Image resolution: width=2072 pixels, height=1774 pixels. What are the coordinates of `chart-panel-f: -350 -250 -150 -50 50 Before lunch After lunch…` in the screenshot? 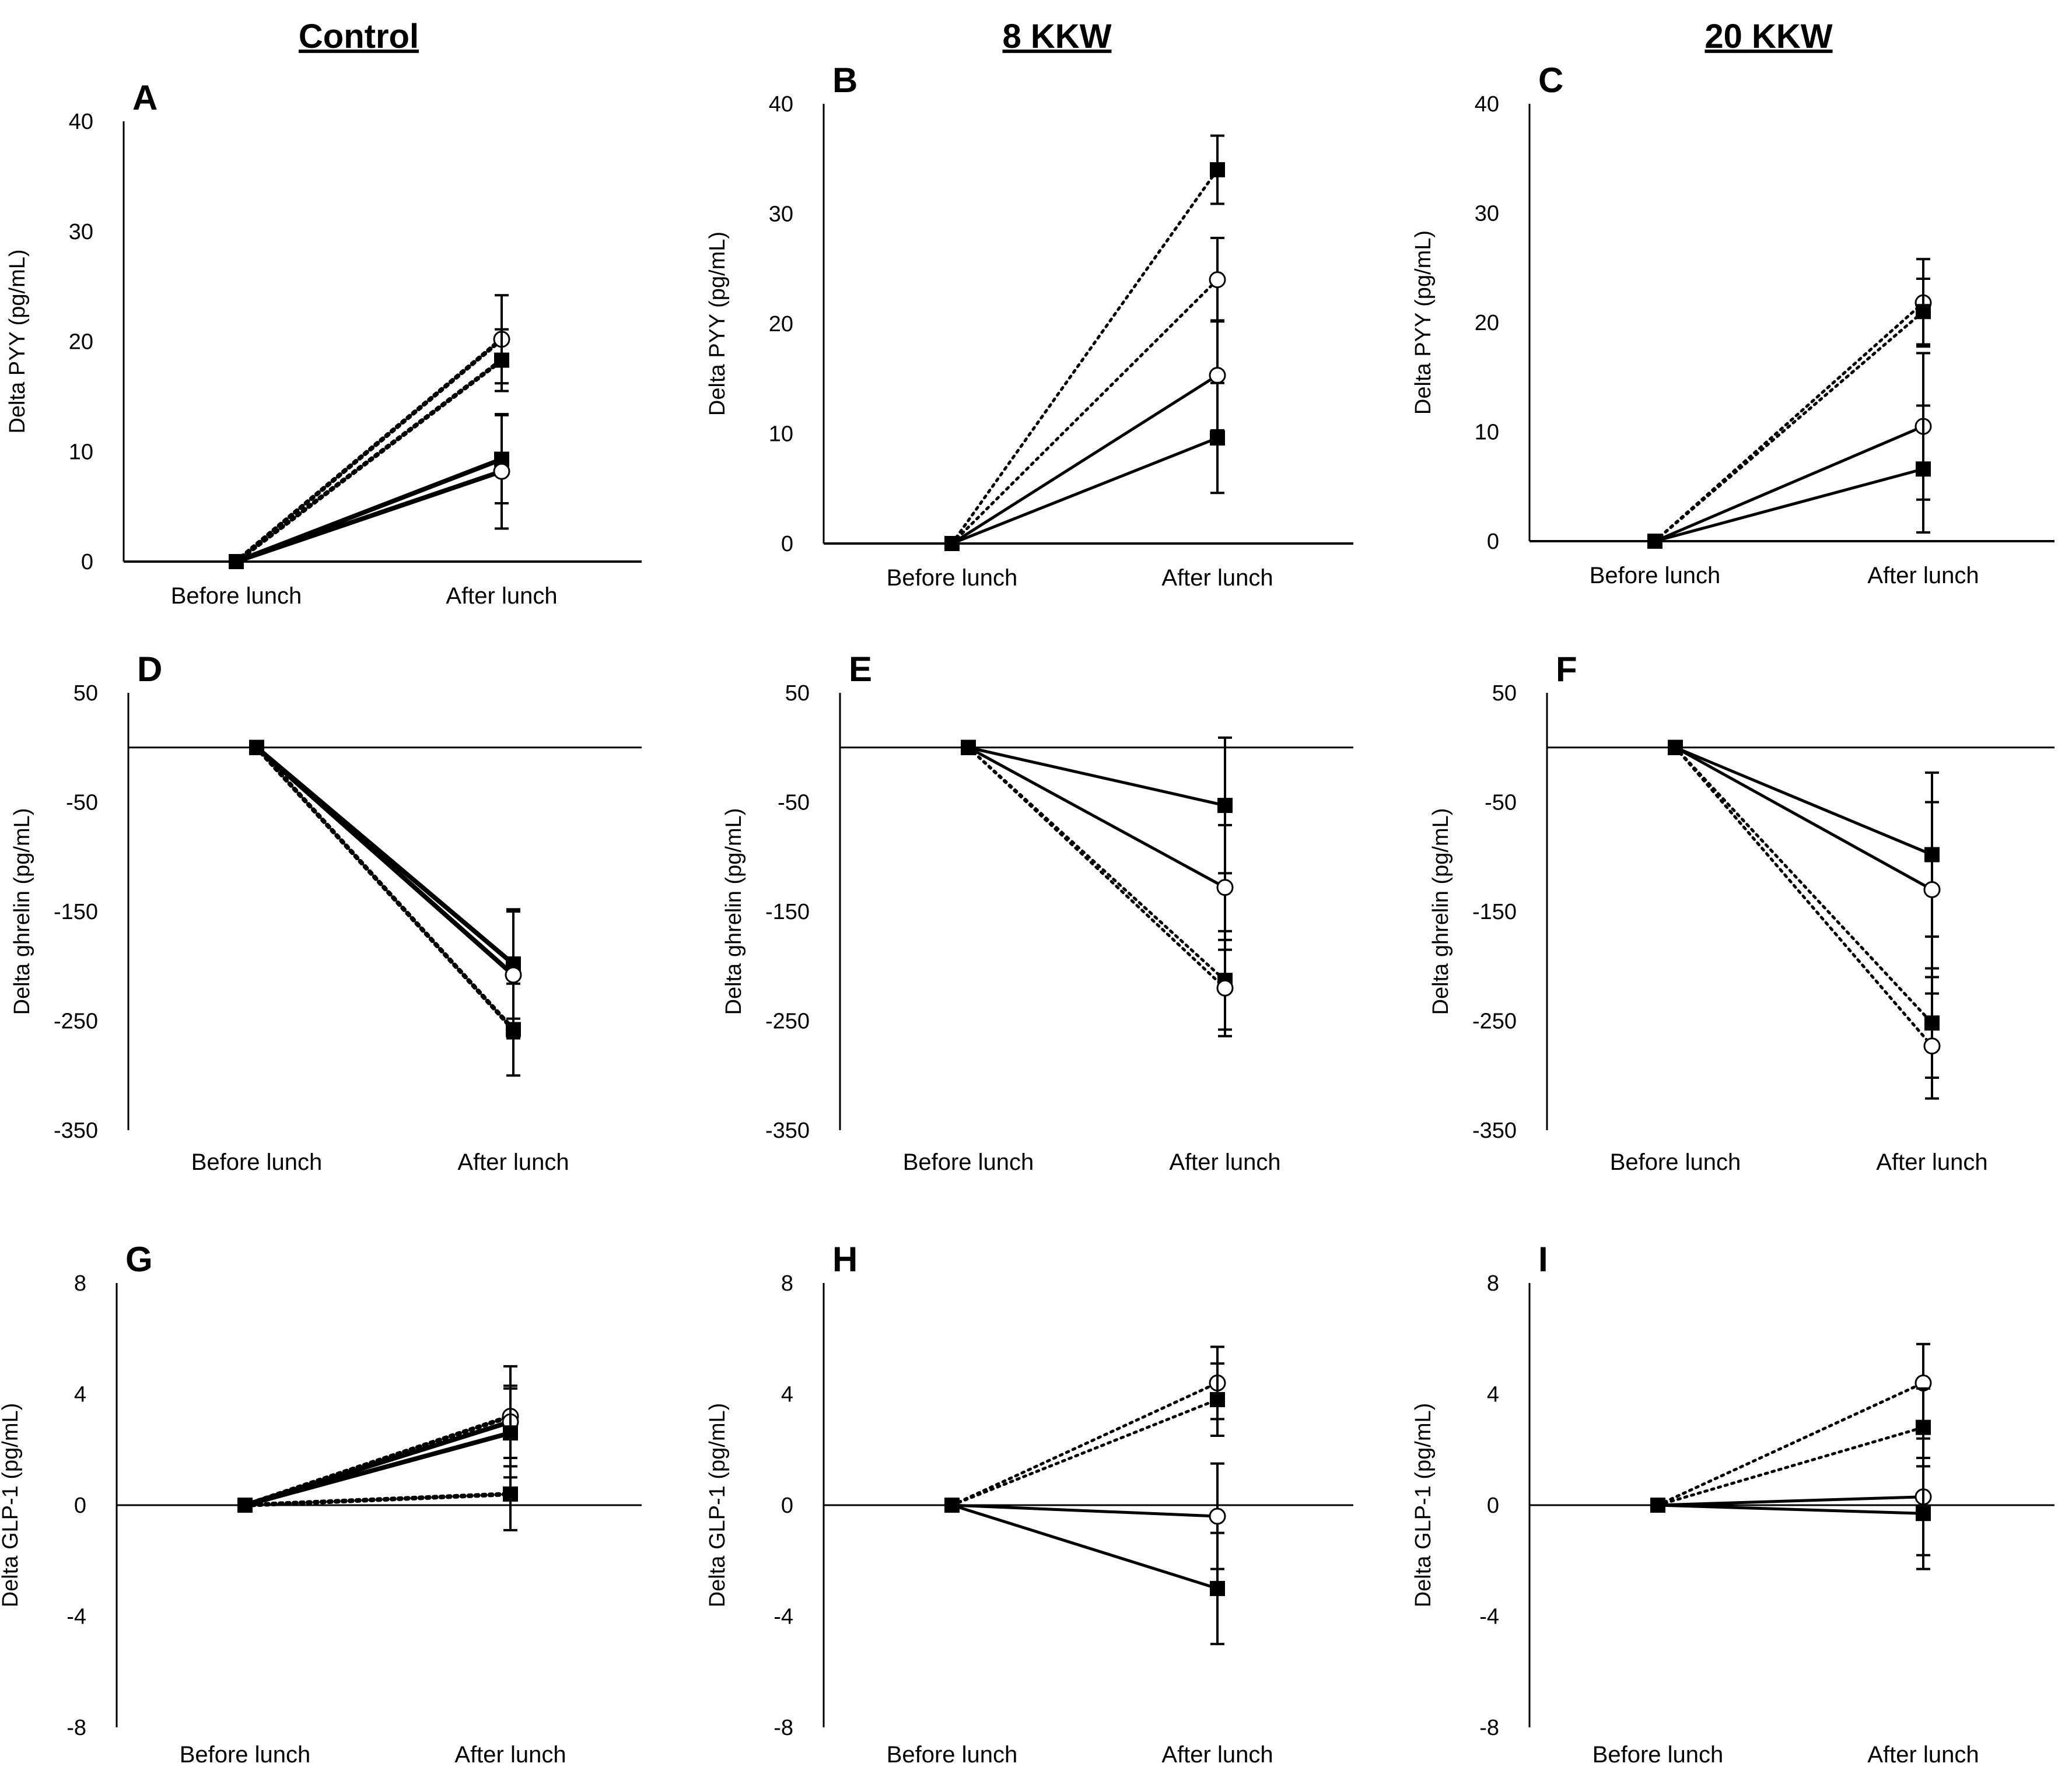 It's located at (1741, 913).